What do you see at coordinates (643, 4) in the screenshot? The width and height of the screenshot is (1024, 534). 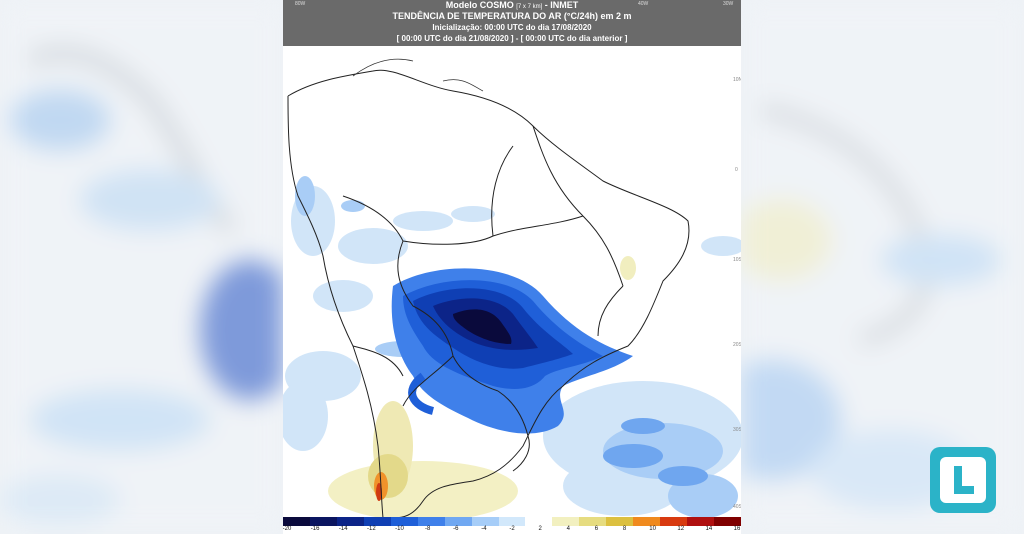 I see `longitude-tick: 40W` at bounding box center [643, 4].